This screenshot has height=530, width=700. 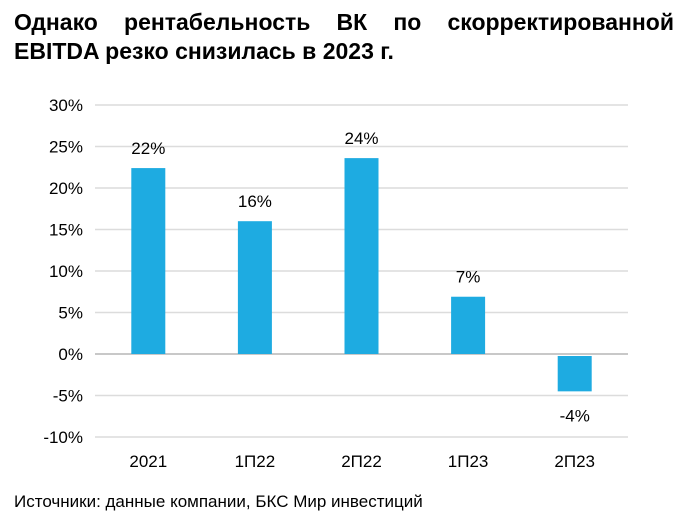 I want to click on y-tick-label: 30%, so click(x=66, y=105).